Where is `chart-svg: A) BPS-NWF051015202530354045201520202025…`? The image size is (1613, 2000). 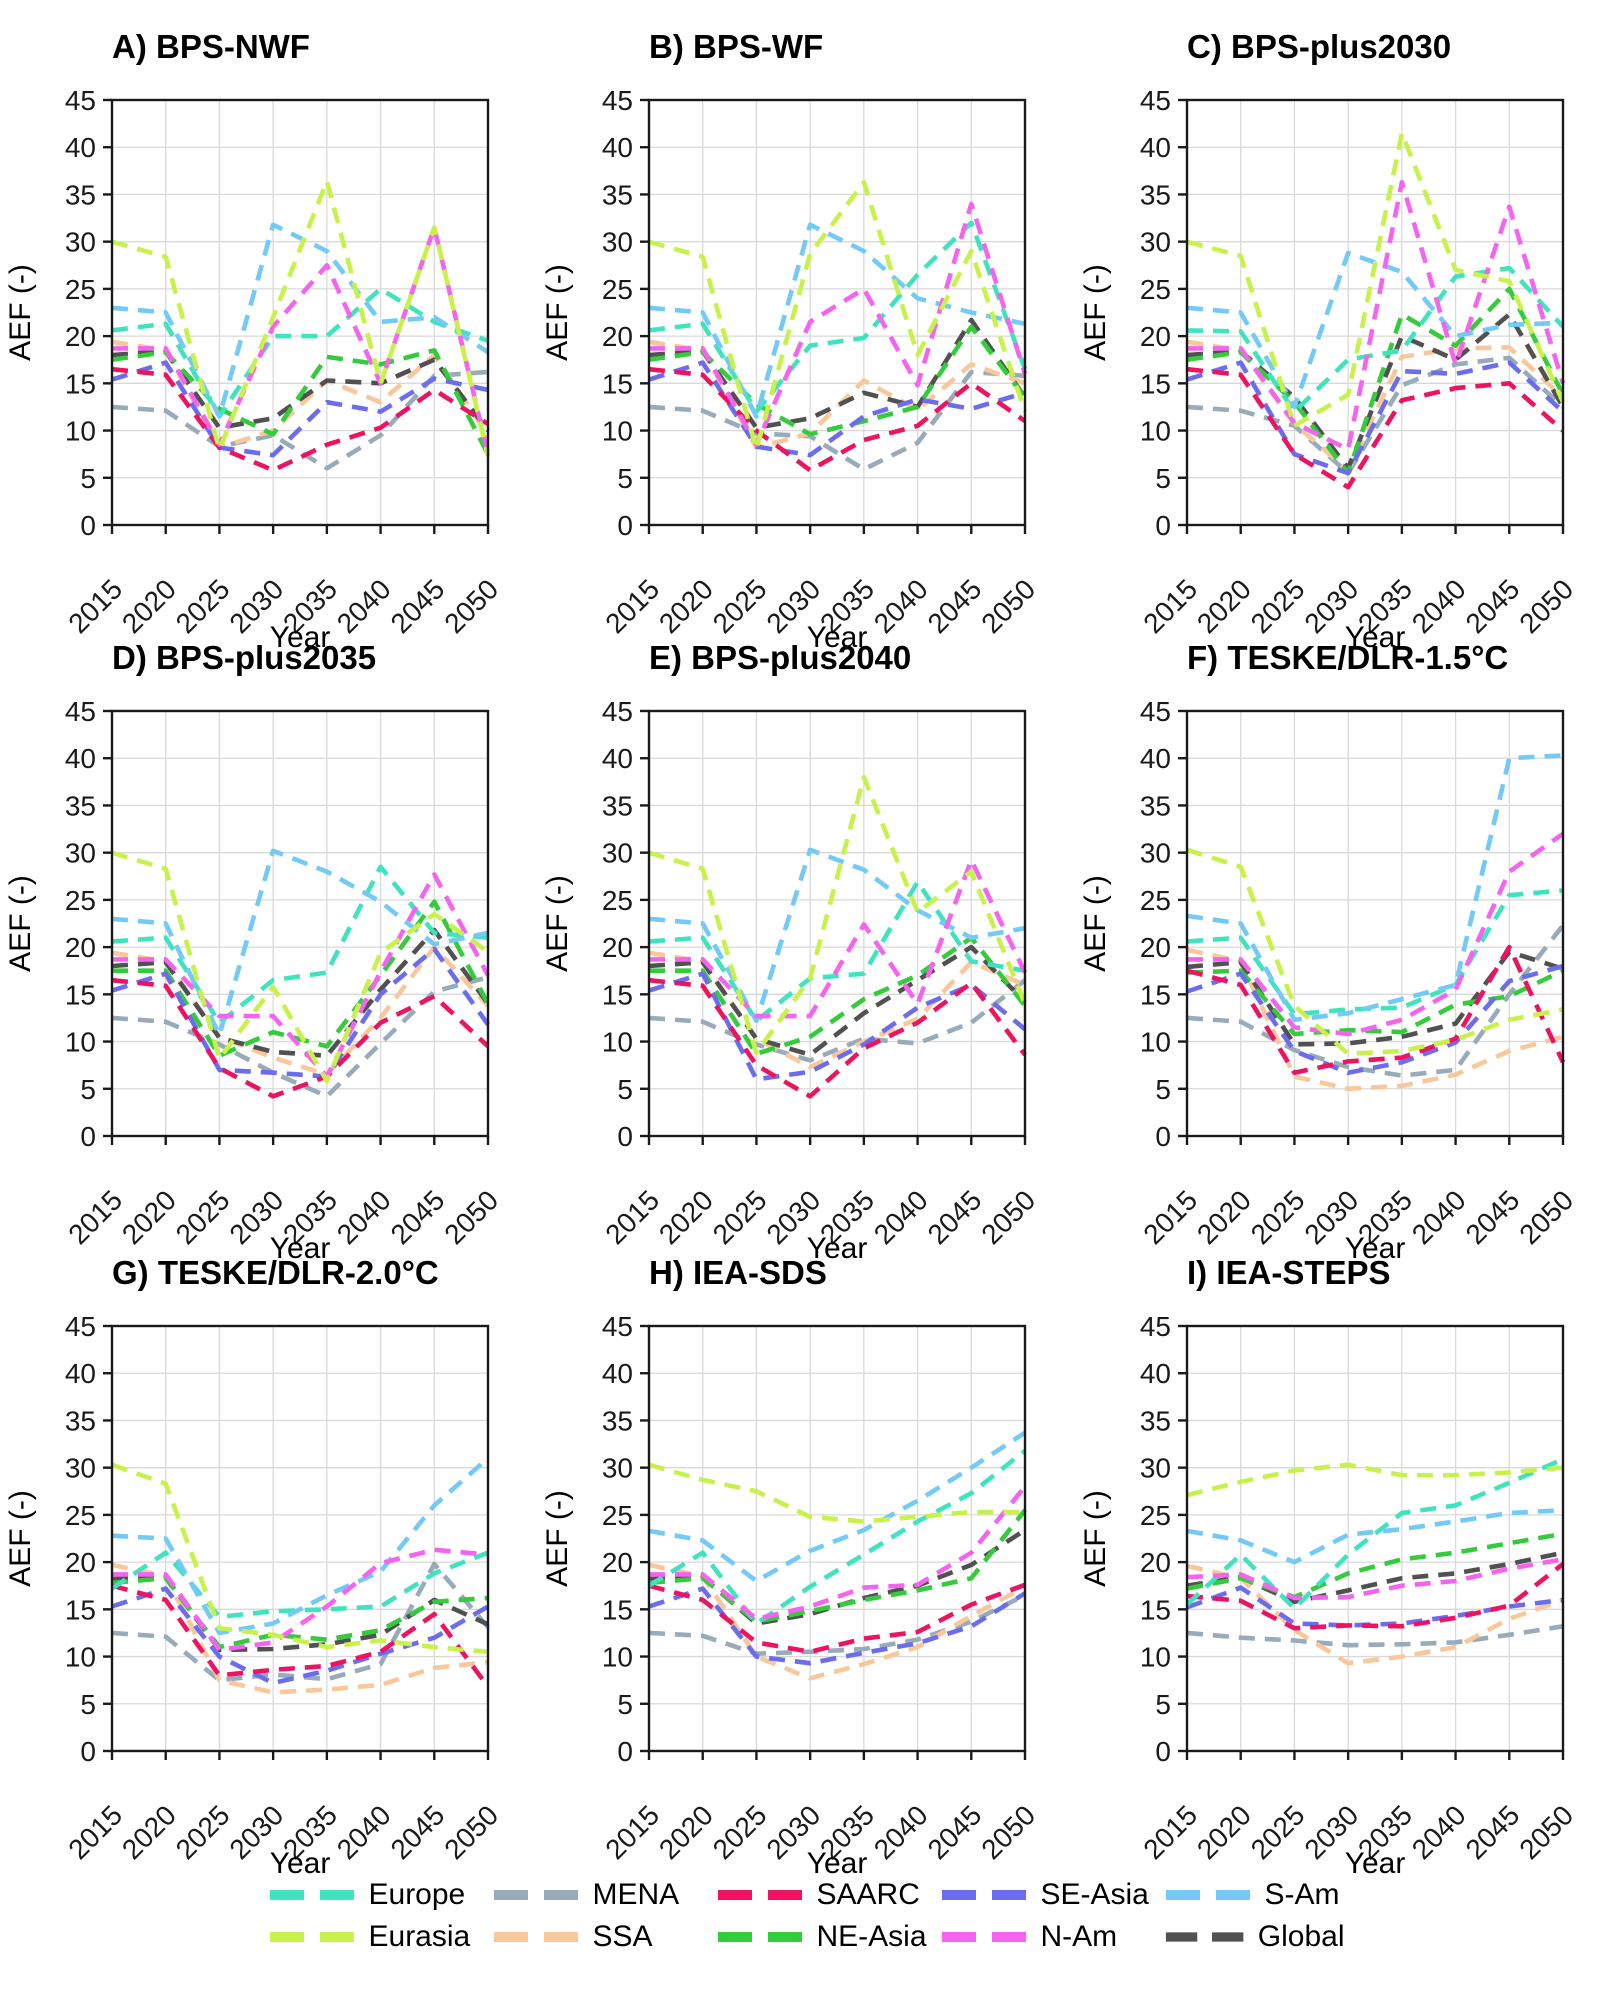 chart-svg: A) BPS-NWF051015202530354045201520202025… is located at coordinates (254, 341).